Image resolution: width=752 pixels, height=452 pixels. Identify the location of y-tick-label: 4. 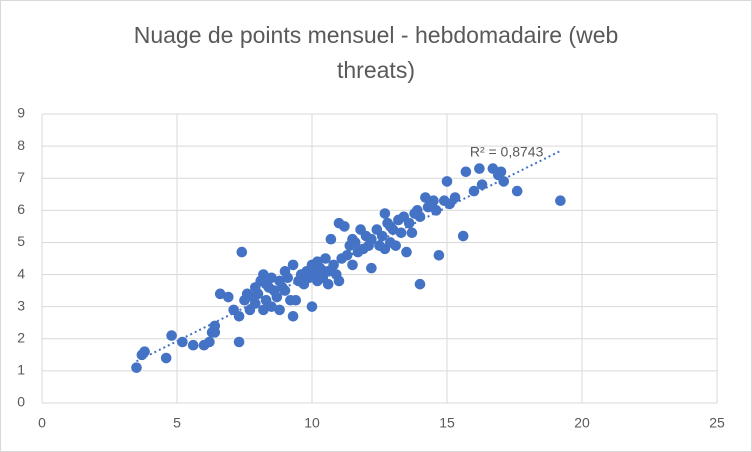
(21, 273).